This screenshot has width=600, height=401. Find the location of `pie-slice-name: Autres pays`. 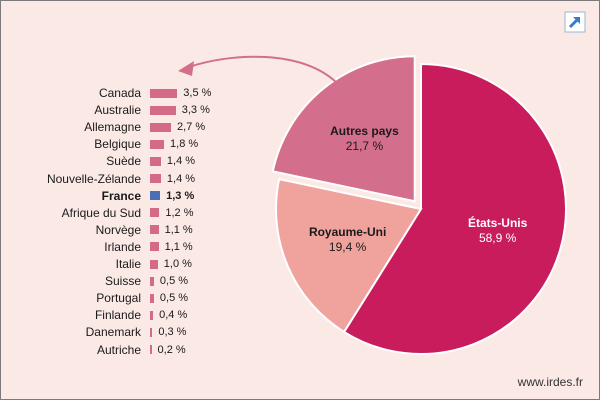

pie-slice-name: Autres pays is located at coordinates (364, 131).